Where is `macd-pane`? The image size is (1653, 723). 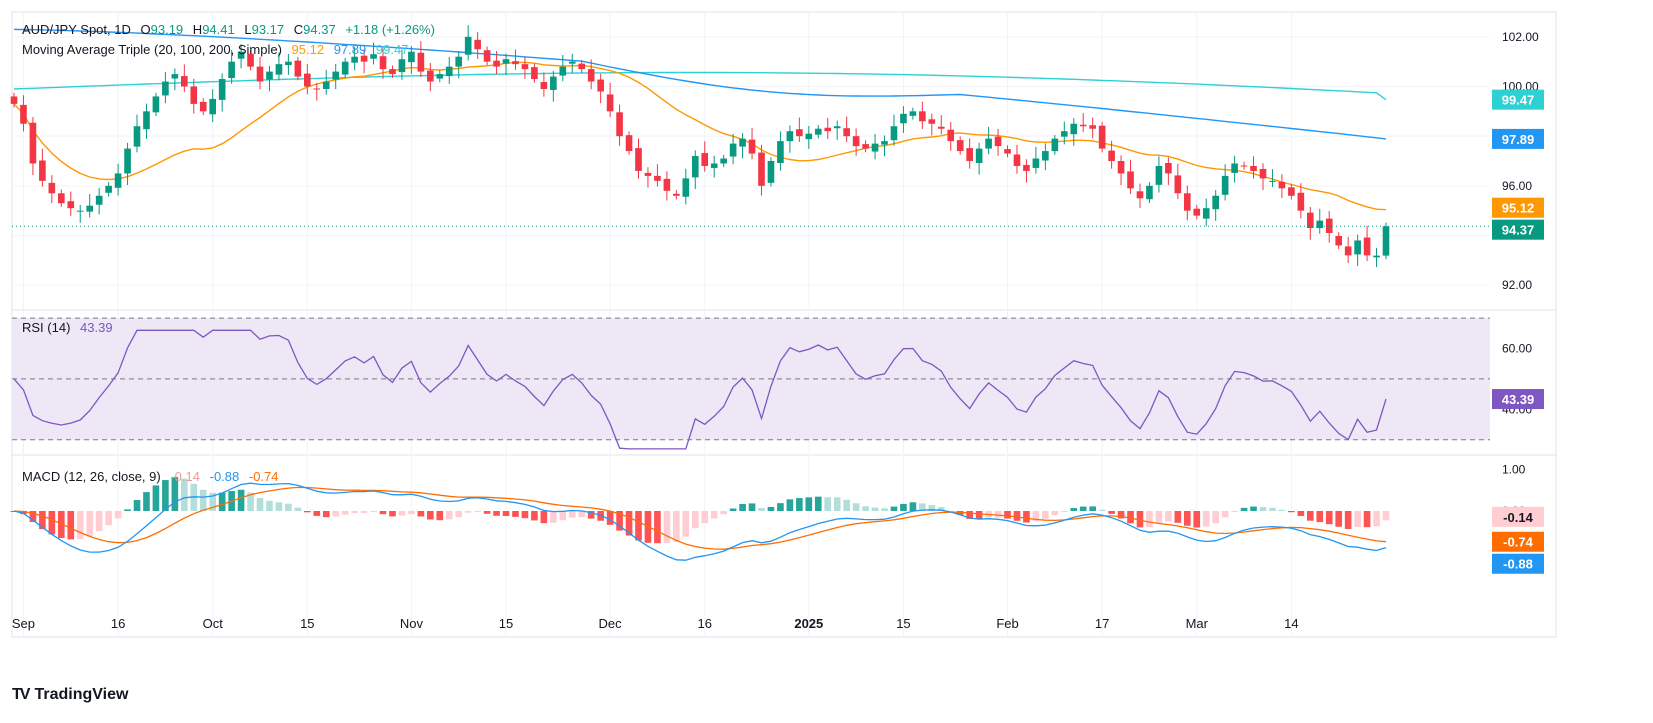
macd-pane is located at coordinates (700, 518).